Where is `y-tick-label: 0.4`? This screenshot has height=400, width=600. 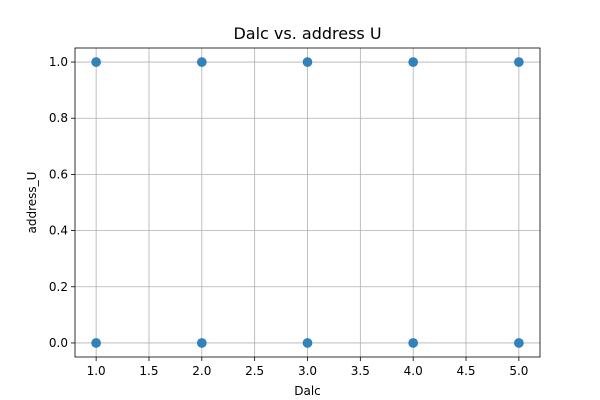
y-tick-label: 0.4 is located at coordinates (58, 231).